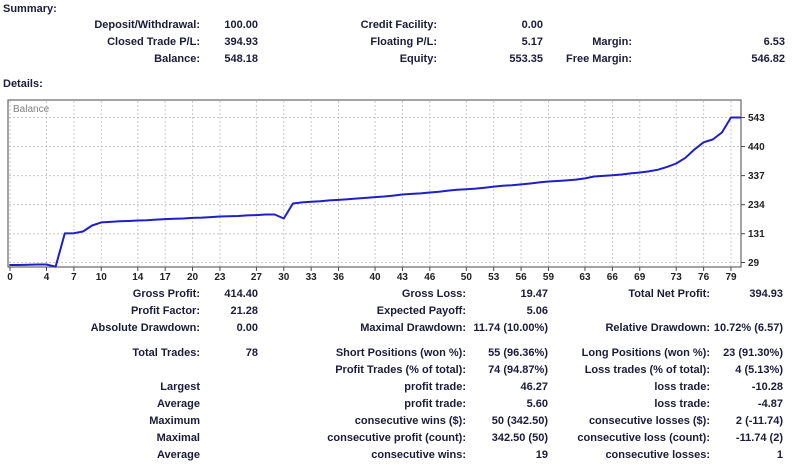  I want to click on x-axis-tick-label: 79, so click(731, 277).